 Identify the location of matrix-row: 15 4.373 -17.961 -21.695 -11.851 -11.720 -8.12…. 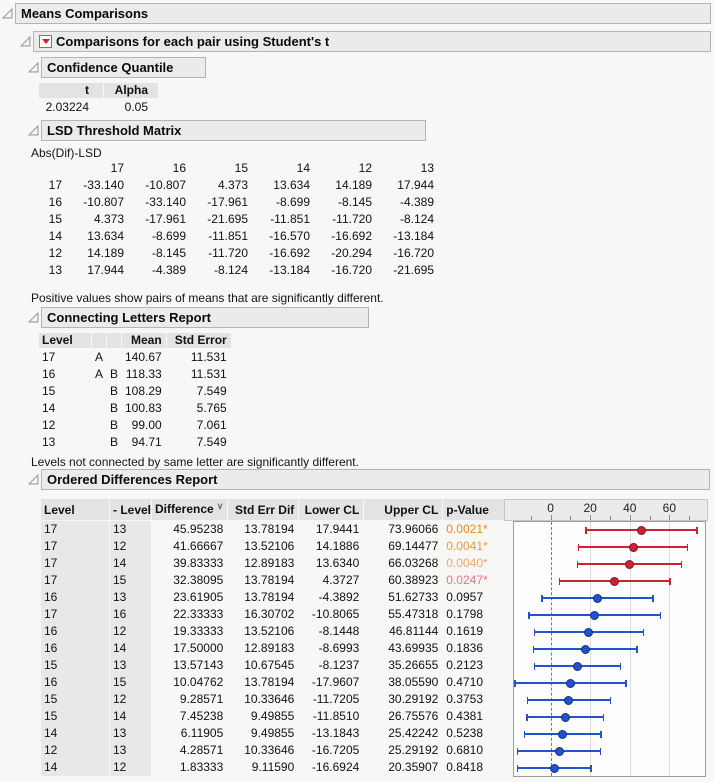
(240, 219).